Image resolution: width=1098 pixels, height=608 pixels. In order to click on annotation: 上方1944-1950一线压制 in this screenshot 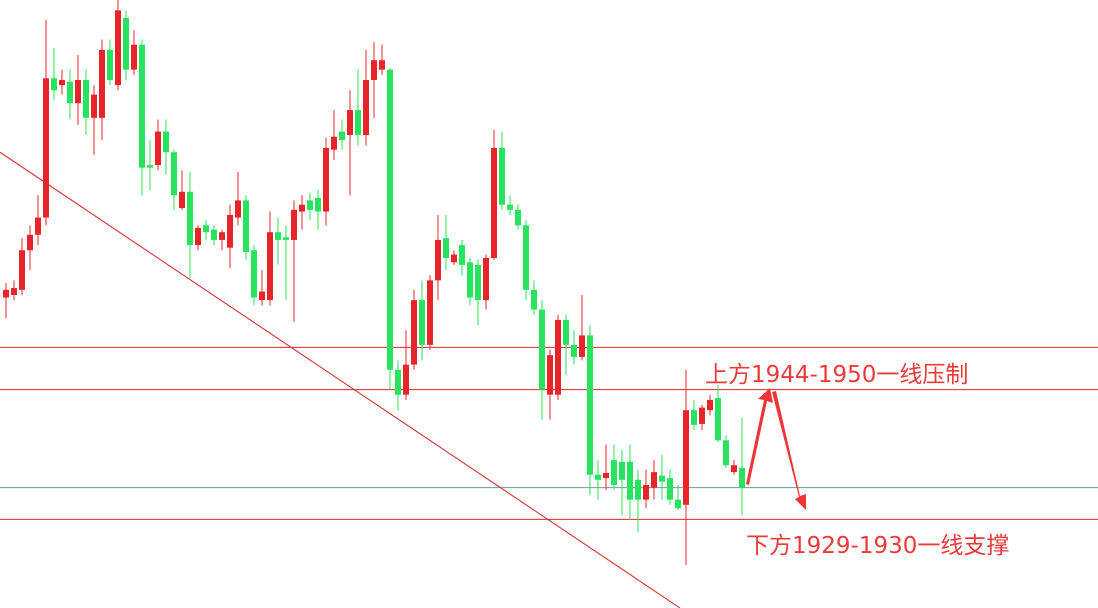, I will do `click(836, 375)`.